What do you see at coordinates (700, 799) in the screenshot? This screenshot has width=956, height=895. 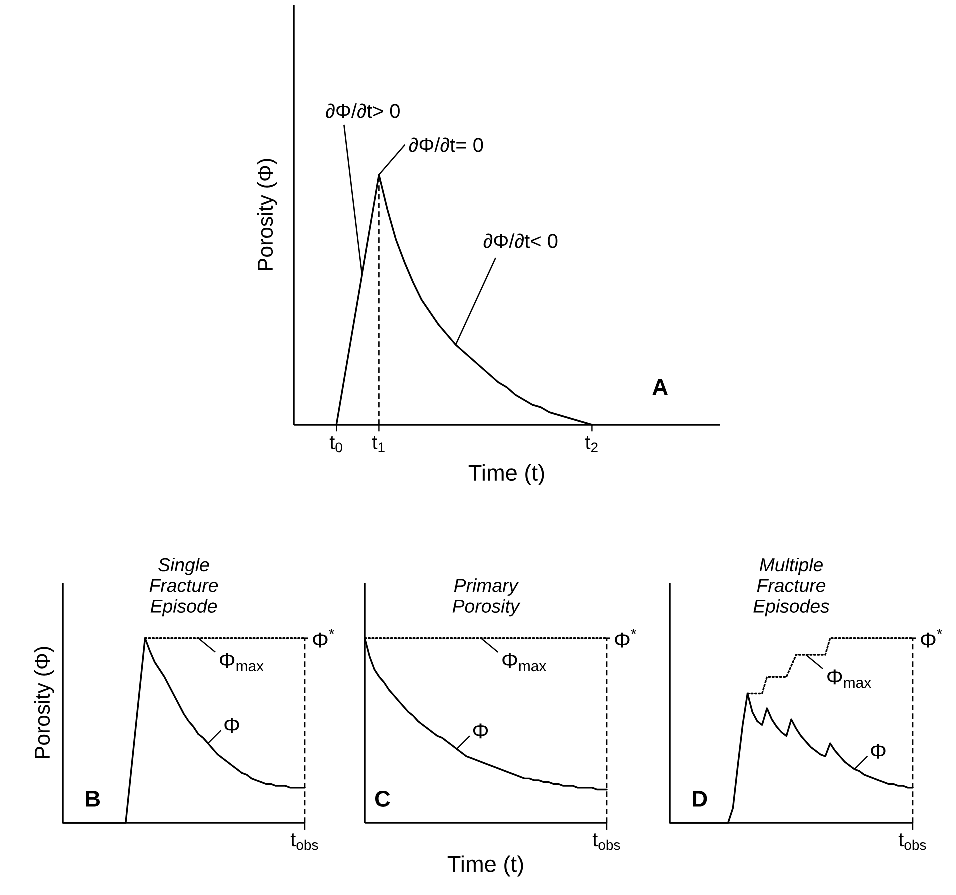 I see `annotation: D` at bounding box center [700, 799].